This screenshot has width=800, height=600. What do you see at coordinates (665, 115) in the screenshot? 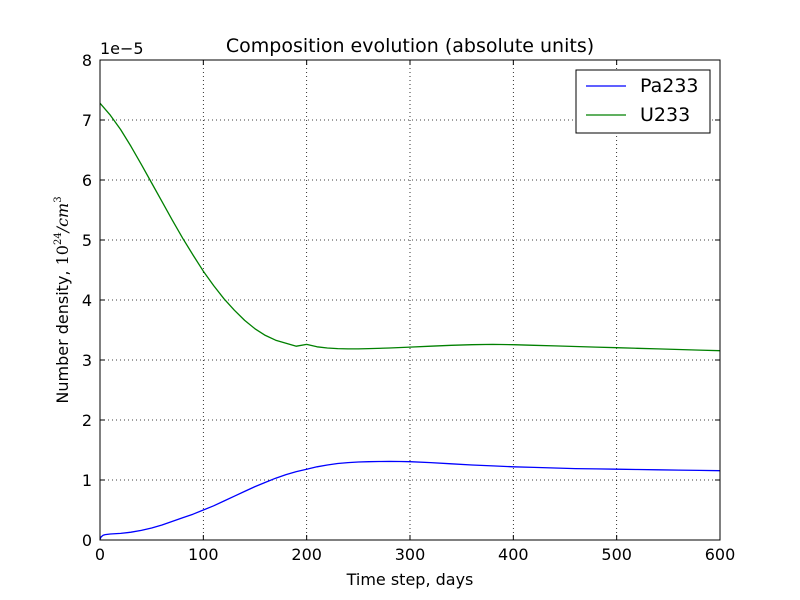
I see `legend-label-u233: U233` at bounding box center [665, 115].